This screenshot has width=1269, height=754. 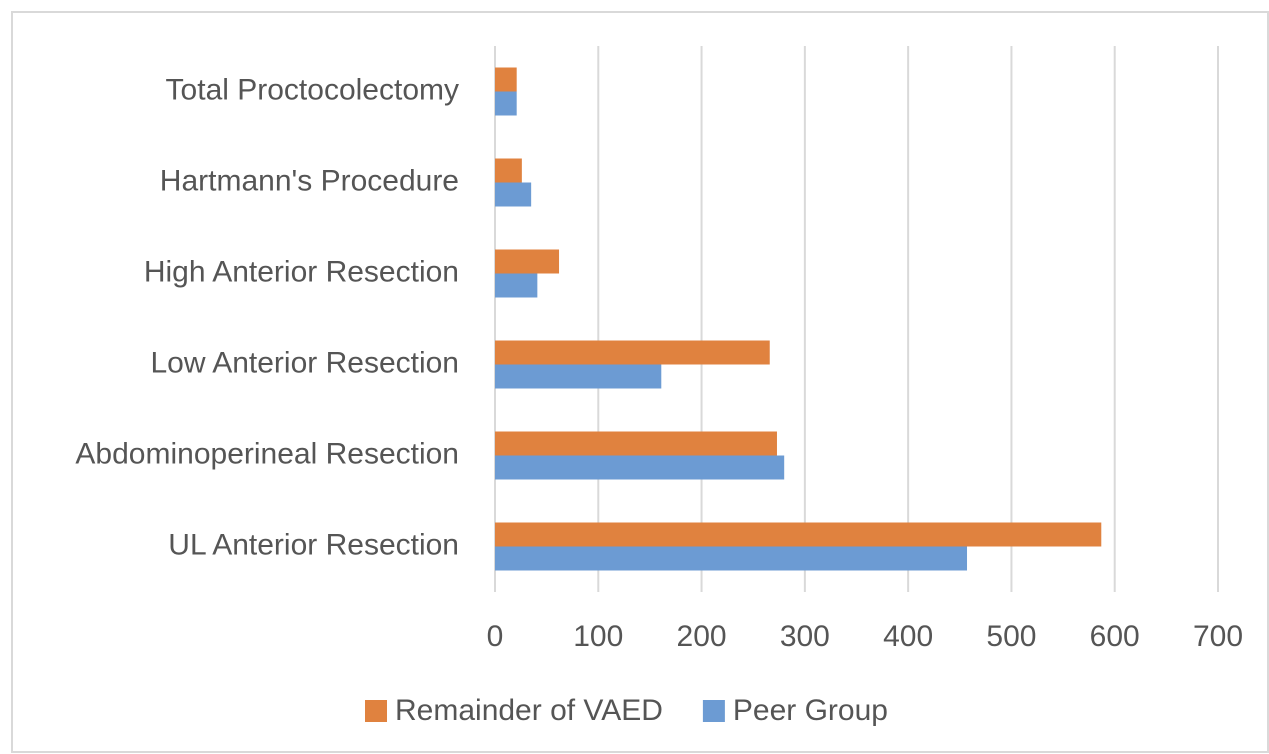 What do you see at coordinates (301, 271) in the screenshot?
I see `y-tick-label: High Anterior Resection` at bounding box center [301, 271].